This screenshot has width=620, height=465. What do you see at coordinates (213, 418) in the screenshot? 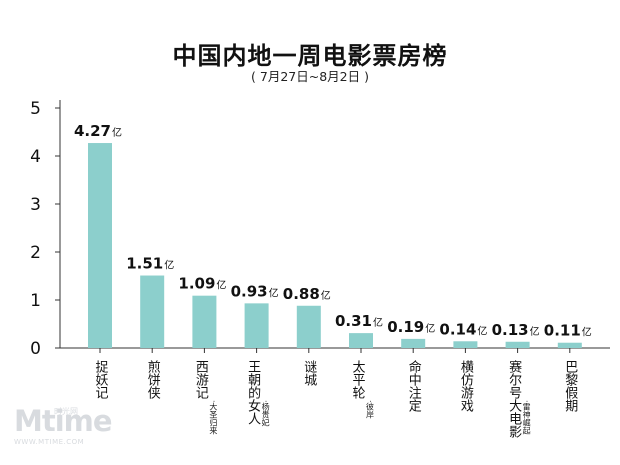
I see `x-category-sublabel: ·大圣归来` at bounding box center [213, 418].